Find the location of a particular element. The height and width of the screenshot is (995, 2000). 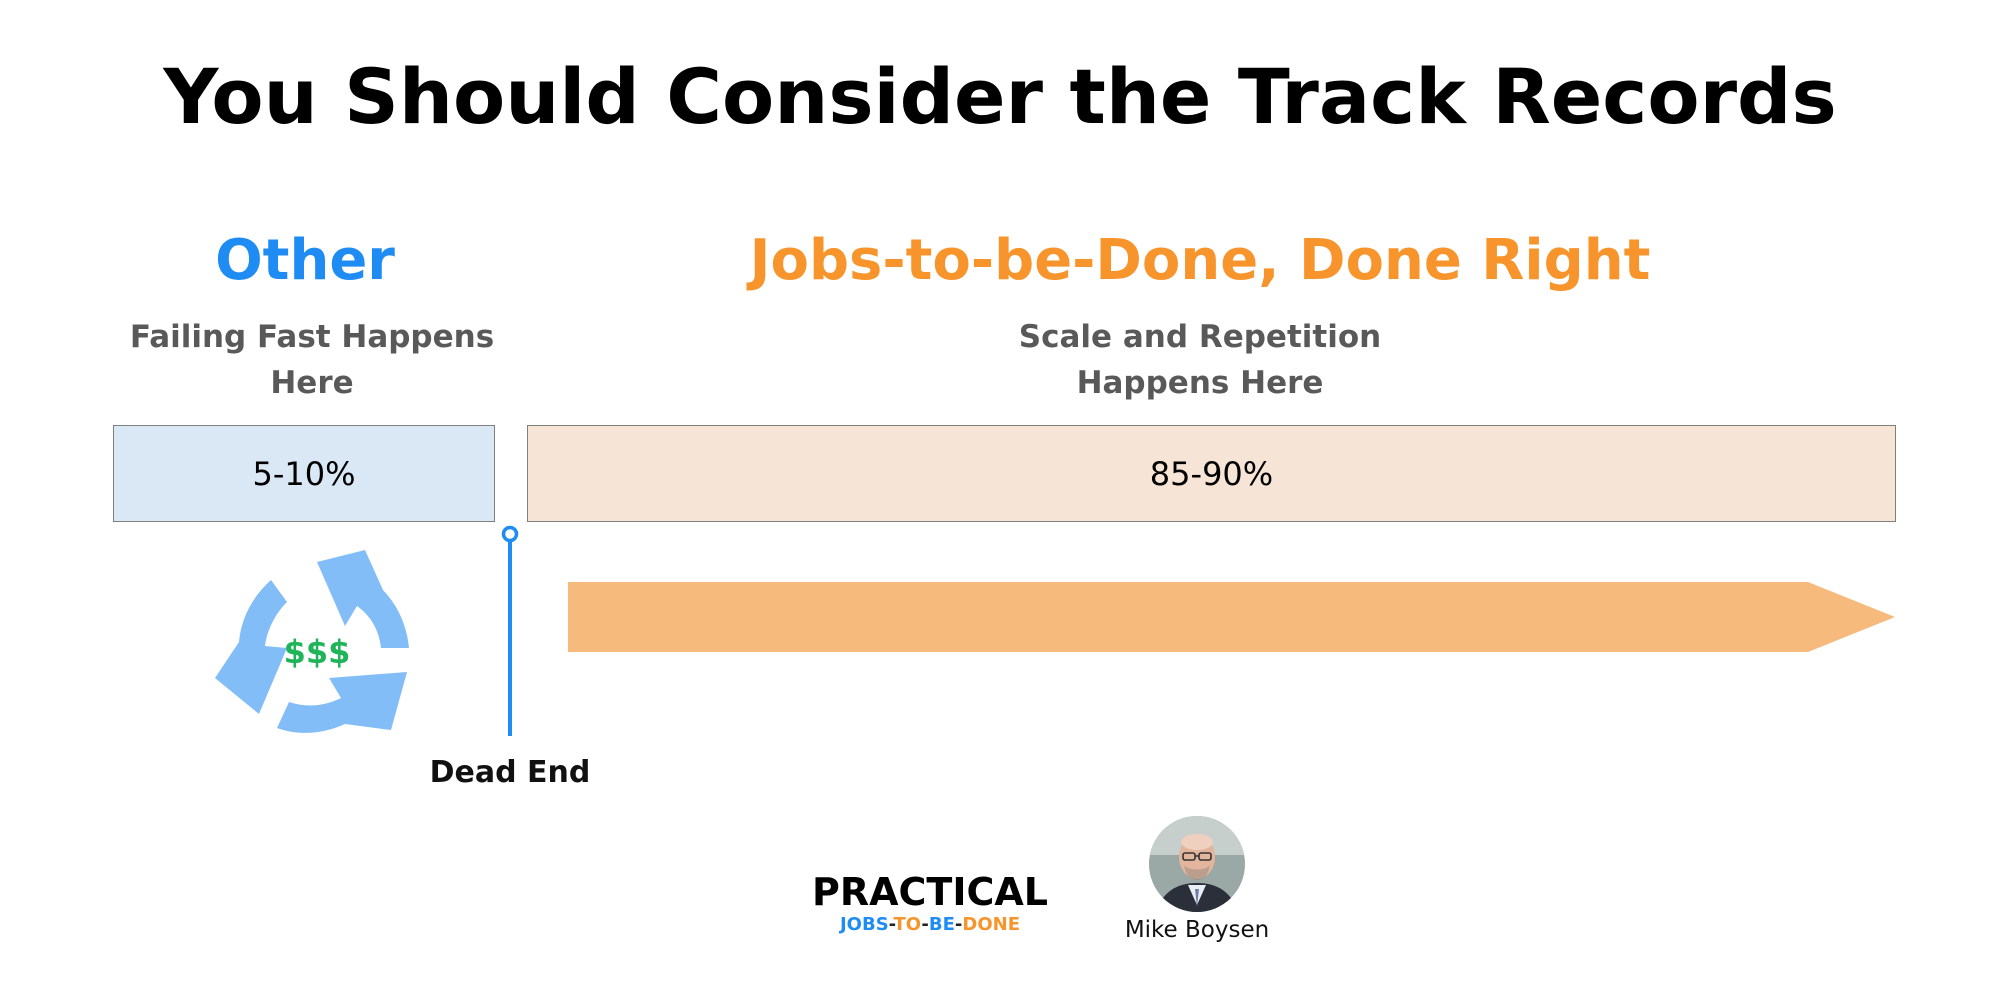

left-subtitle: Failing Fast Happens Here is located at coordinates (312, 360).